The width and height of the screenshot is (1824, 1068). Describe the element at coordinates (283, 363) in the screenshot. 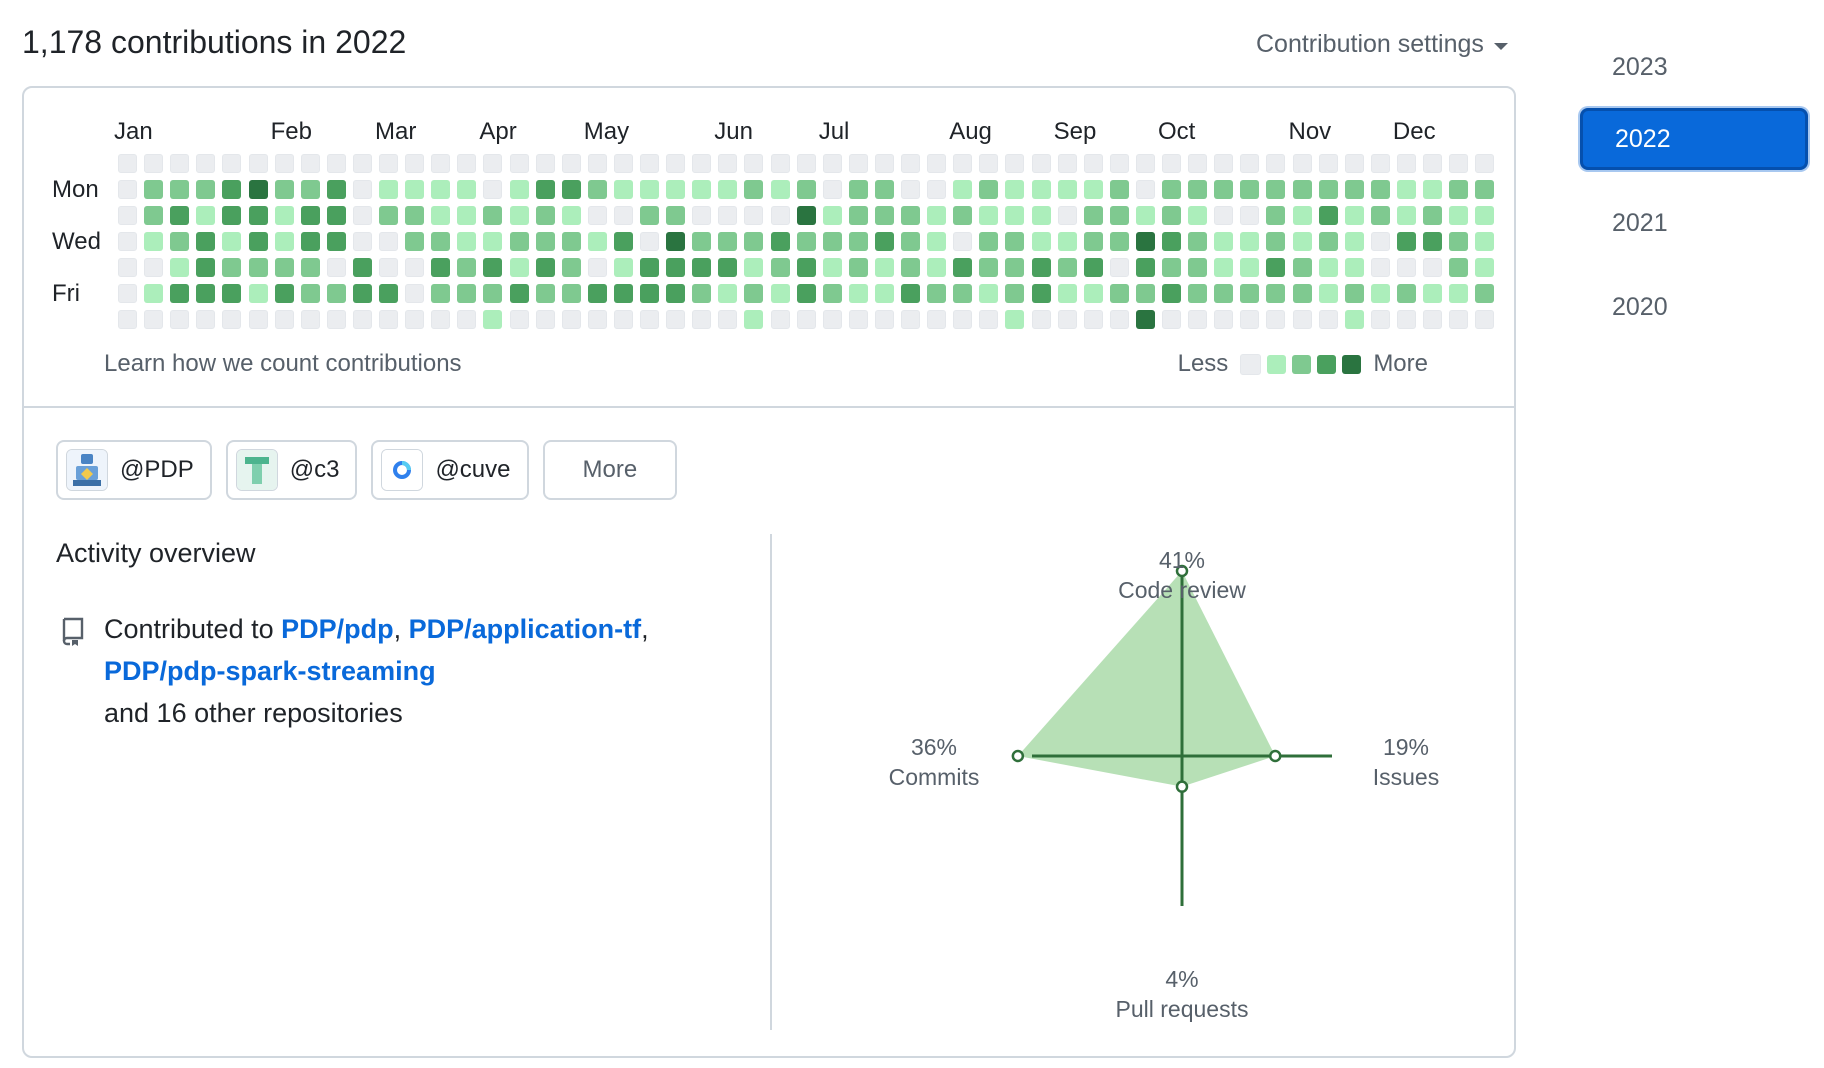

I see `learn-contributions-link: Learn how we count contributions` at that location.